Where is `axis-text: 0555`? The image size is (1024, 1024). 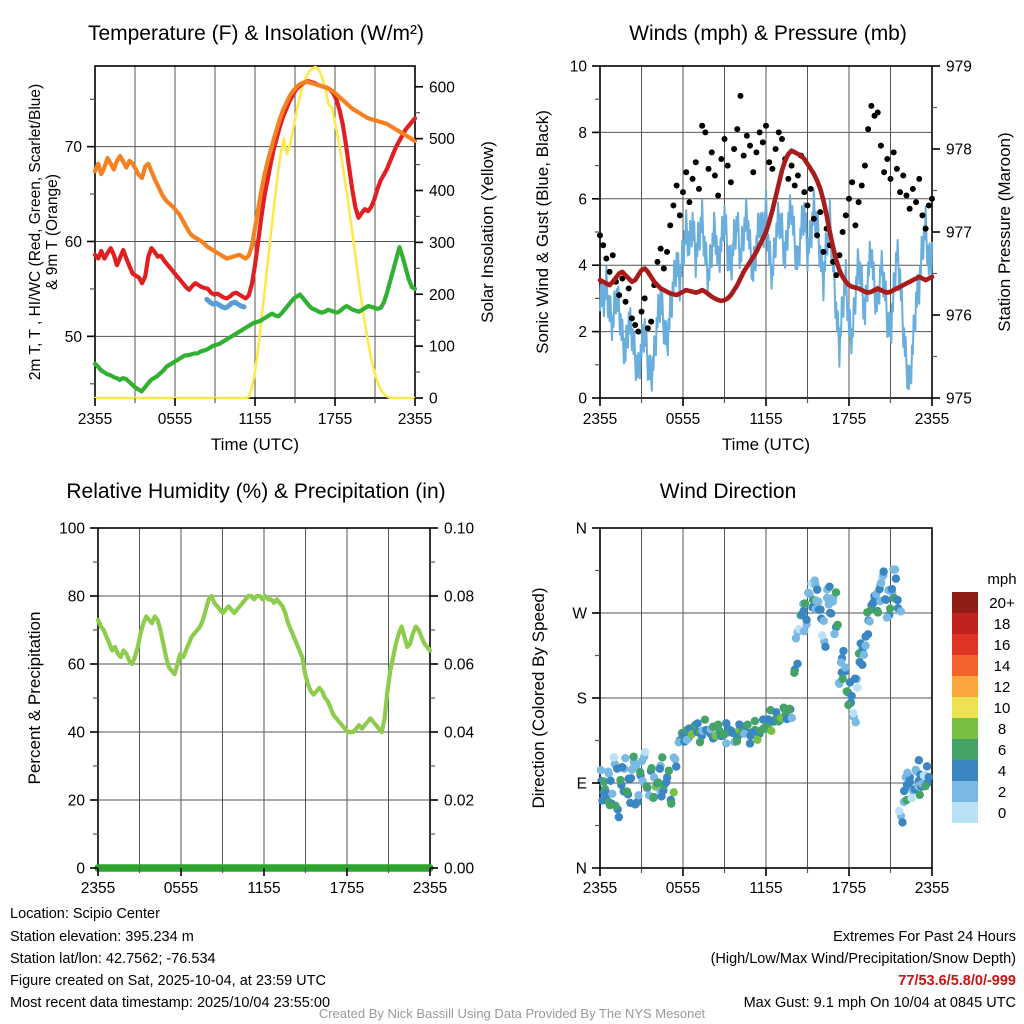 axis-text: 0555 is located at coordinates (683, 419).